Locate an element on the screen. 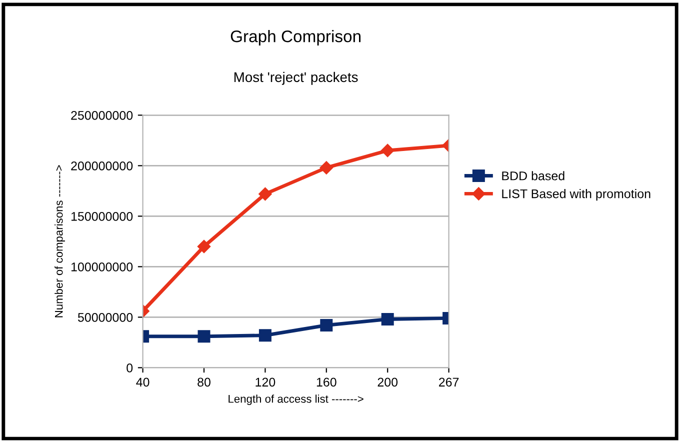 This screenshot has height=443, width=680. x-axis-title: Length of access list -------> is located at coordinates (296, 399).